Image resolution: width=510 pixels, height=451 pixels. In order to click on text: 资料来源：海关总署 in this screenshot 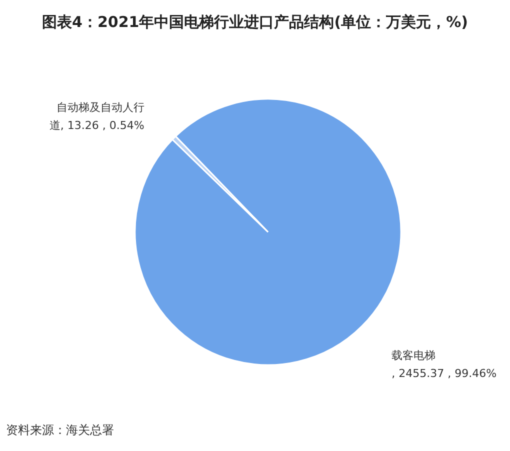, I will do `click(60, 430)`.